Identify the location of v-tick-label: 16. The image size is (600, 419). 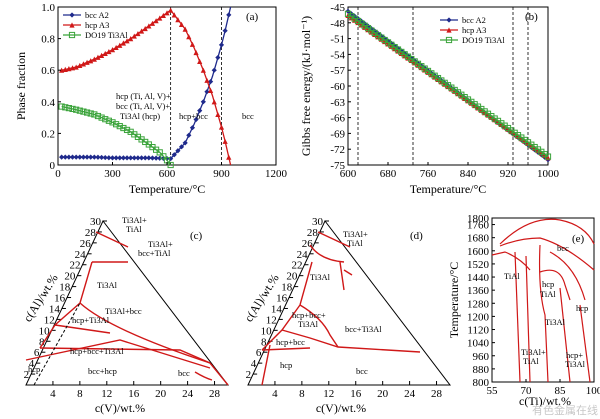
(356, 394).